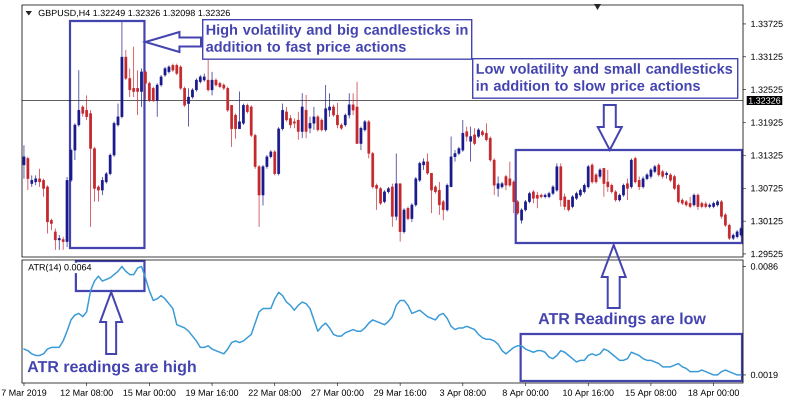 This screenshot has width=787, height=406. What do you see at coordinates (767, 122) in the screenshot?
I see `y-tick-label: 1.31925` at bounding box center [767, 122].